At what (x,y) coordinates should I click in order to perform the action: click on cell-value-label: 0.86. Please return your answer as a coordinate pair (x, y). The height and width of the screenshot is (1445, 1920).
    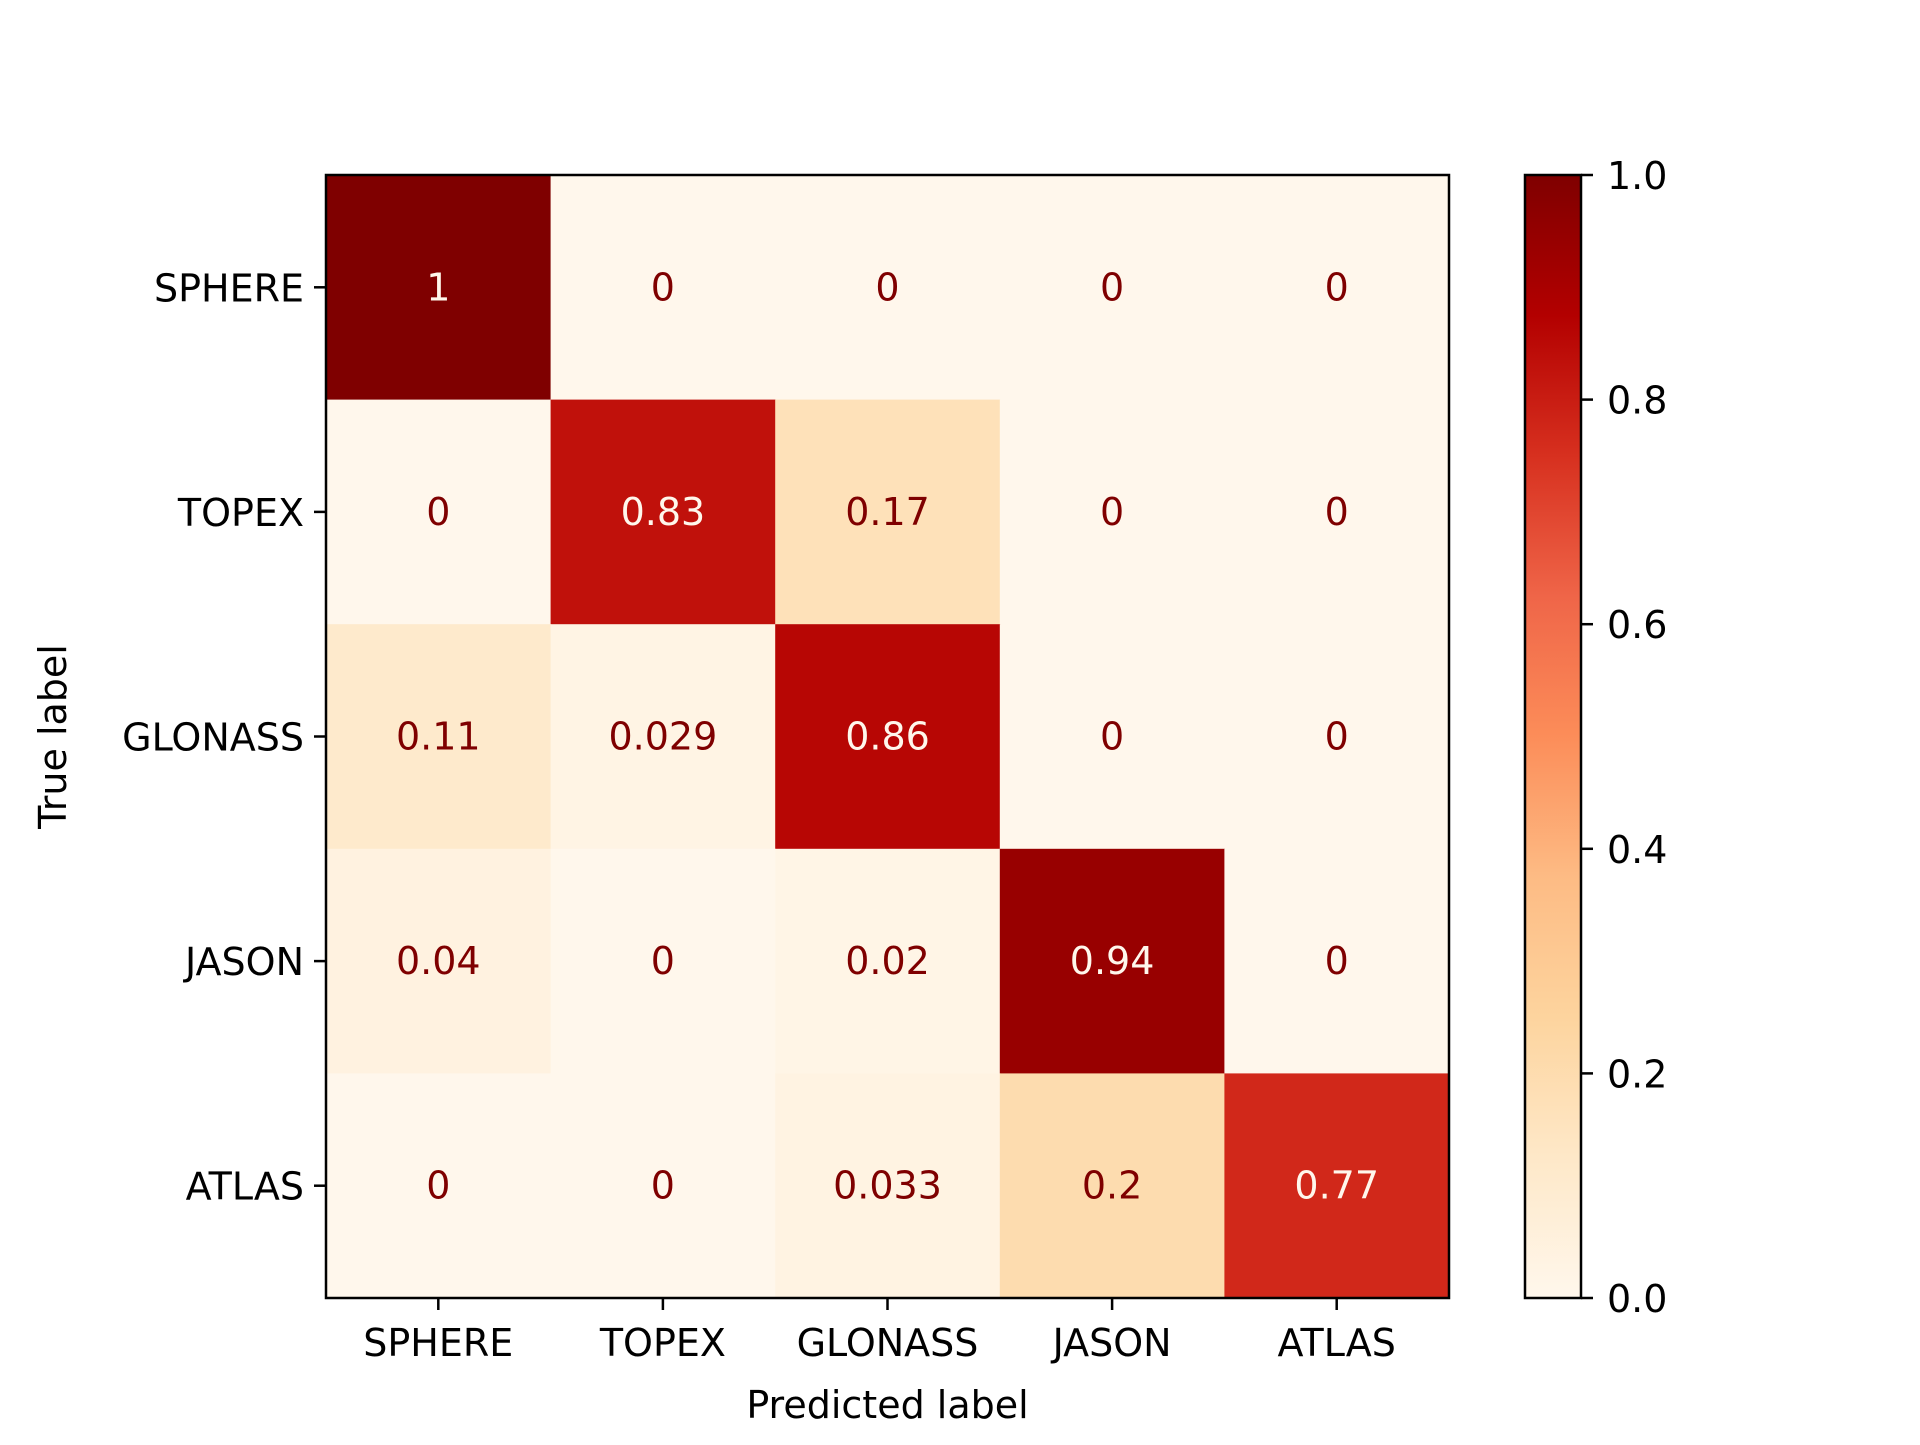
    Looking at the image, I should click on (887, 737).